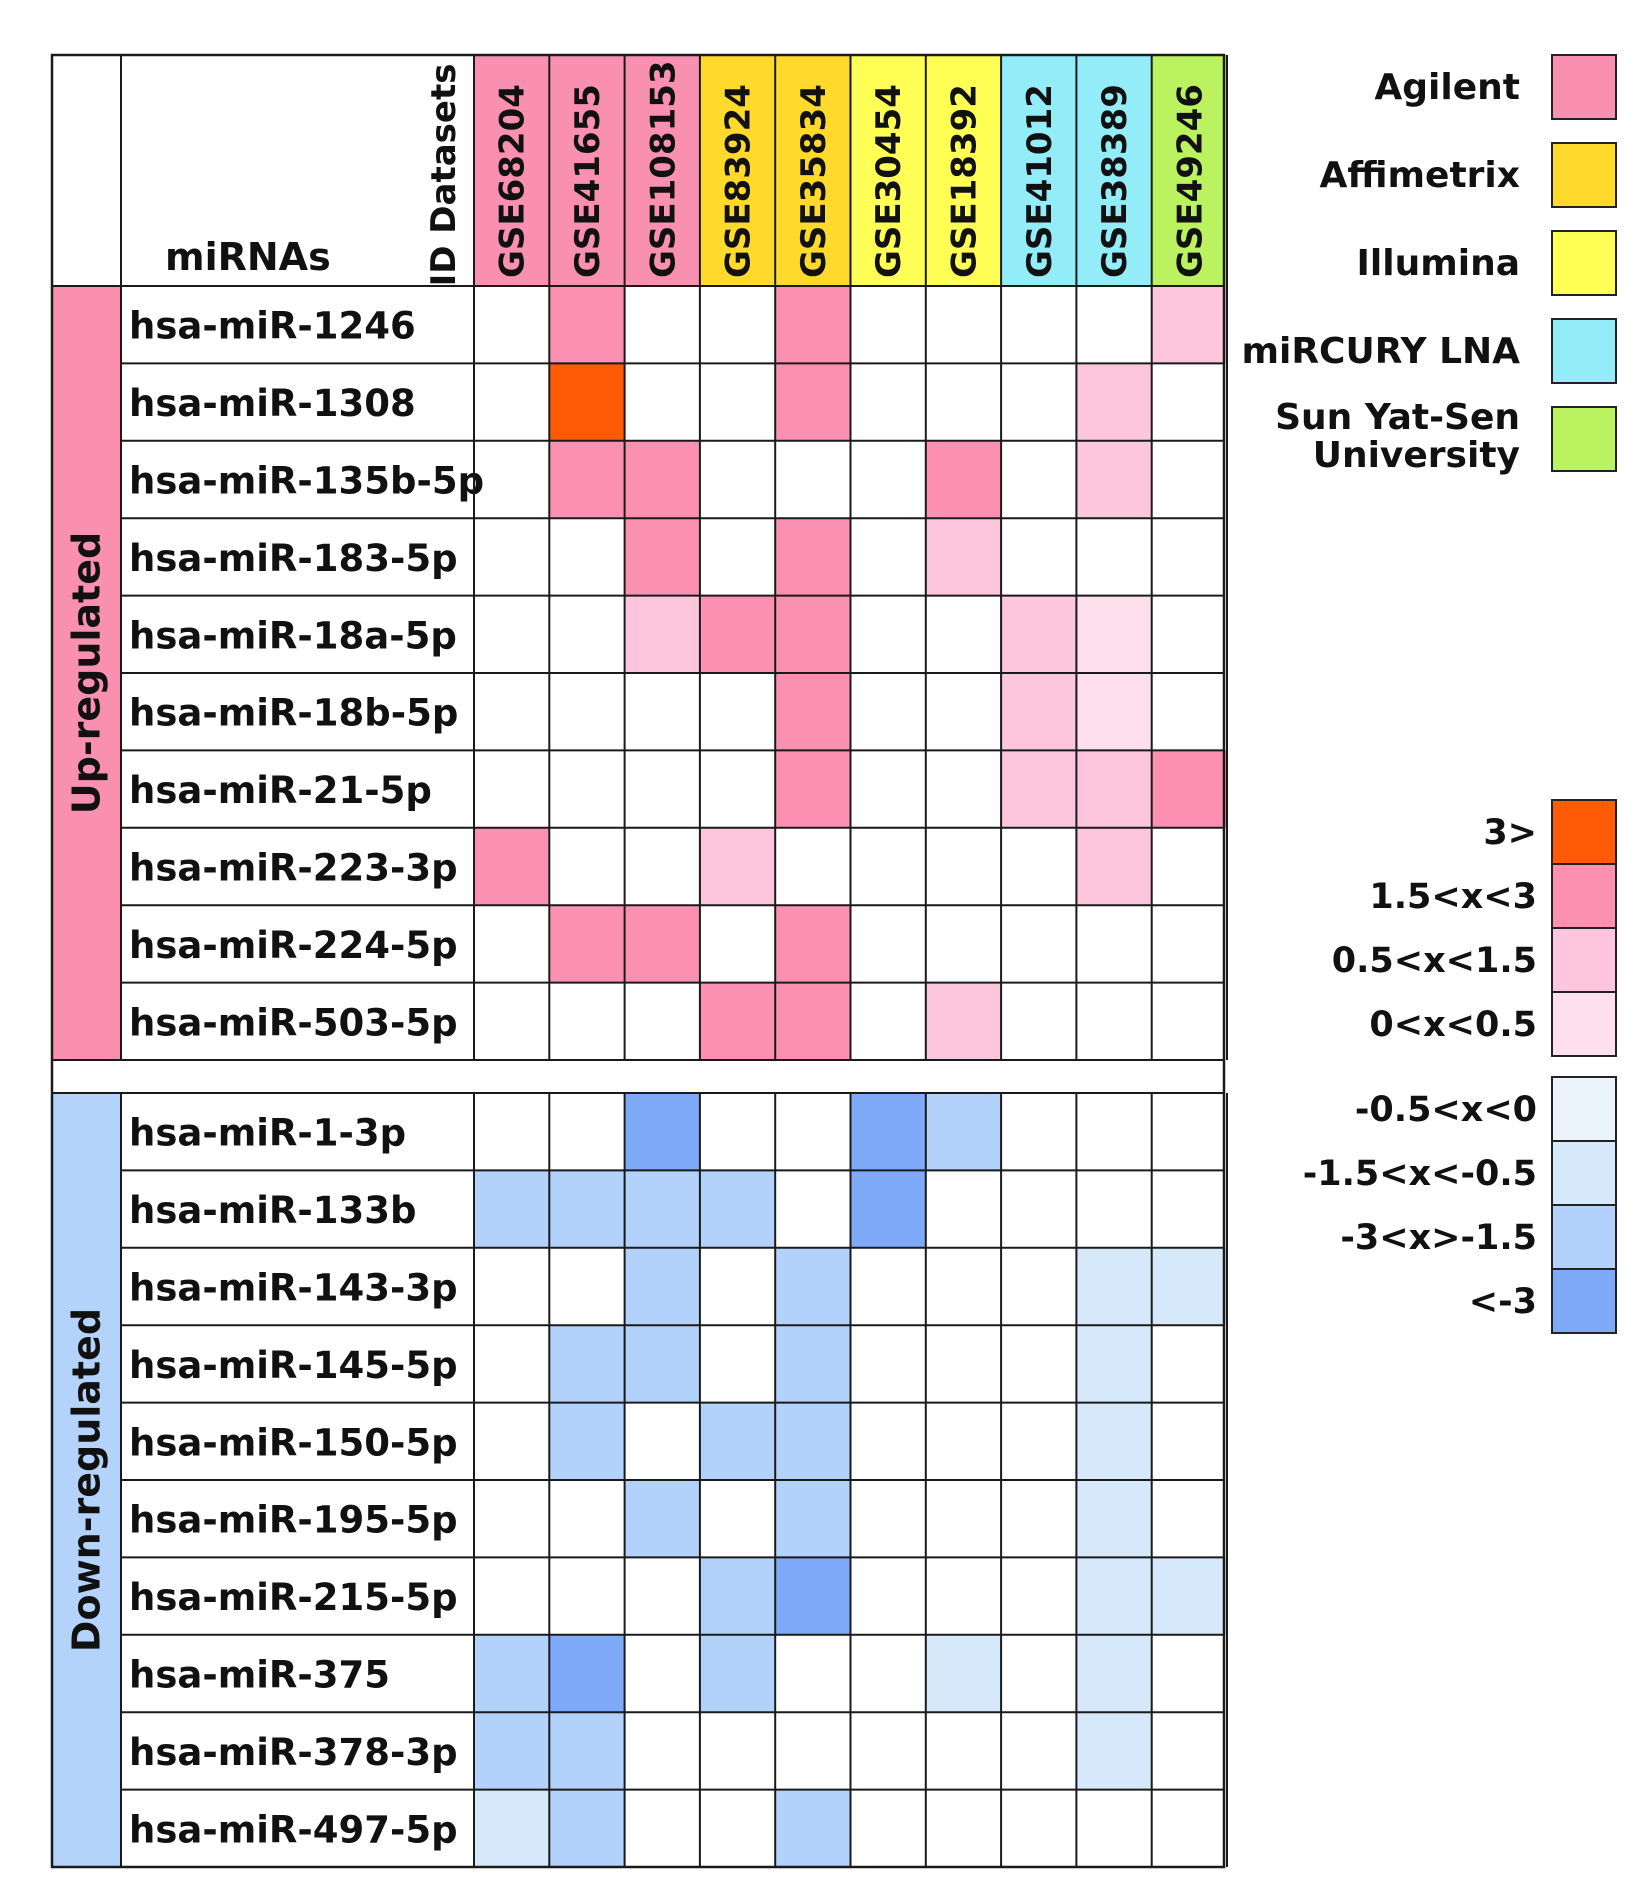 This screenshot has width=1650, height=1888. What do you see at coordinates (1453, 897) in the screenshot?
I see `value-legend-label: 1.5<x<3` at bounding box center [1453, 897].